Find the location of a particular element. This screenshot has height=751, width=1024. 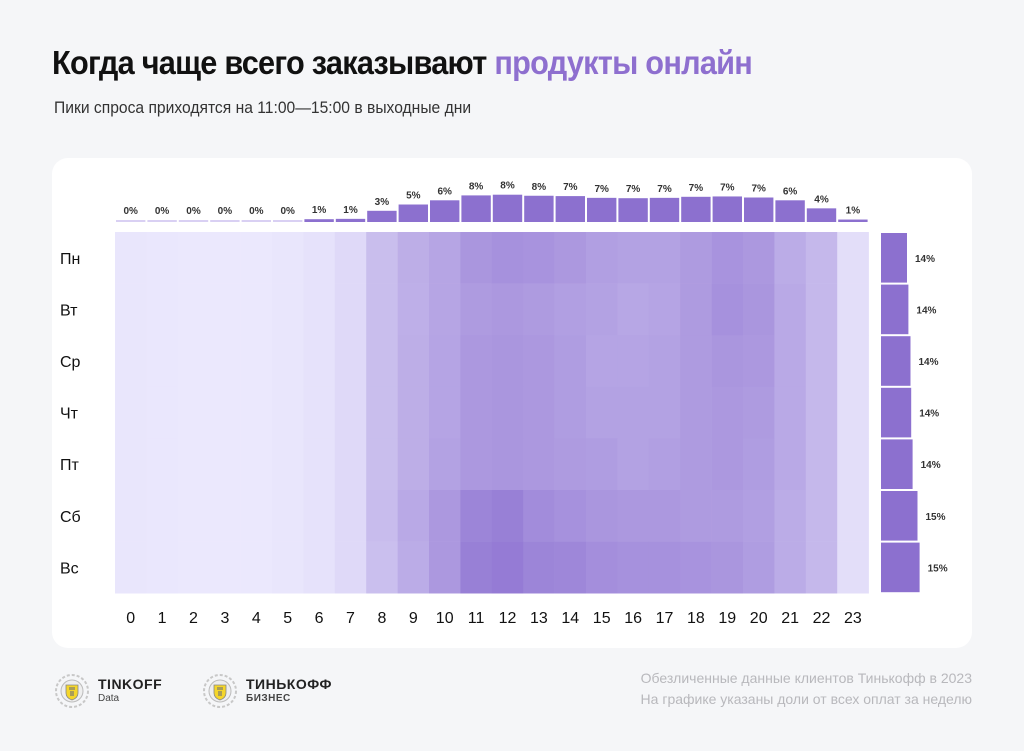

hour-label: 23 is located at coordinates (853, 618).